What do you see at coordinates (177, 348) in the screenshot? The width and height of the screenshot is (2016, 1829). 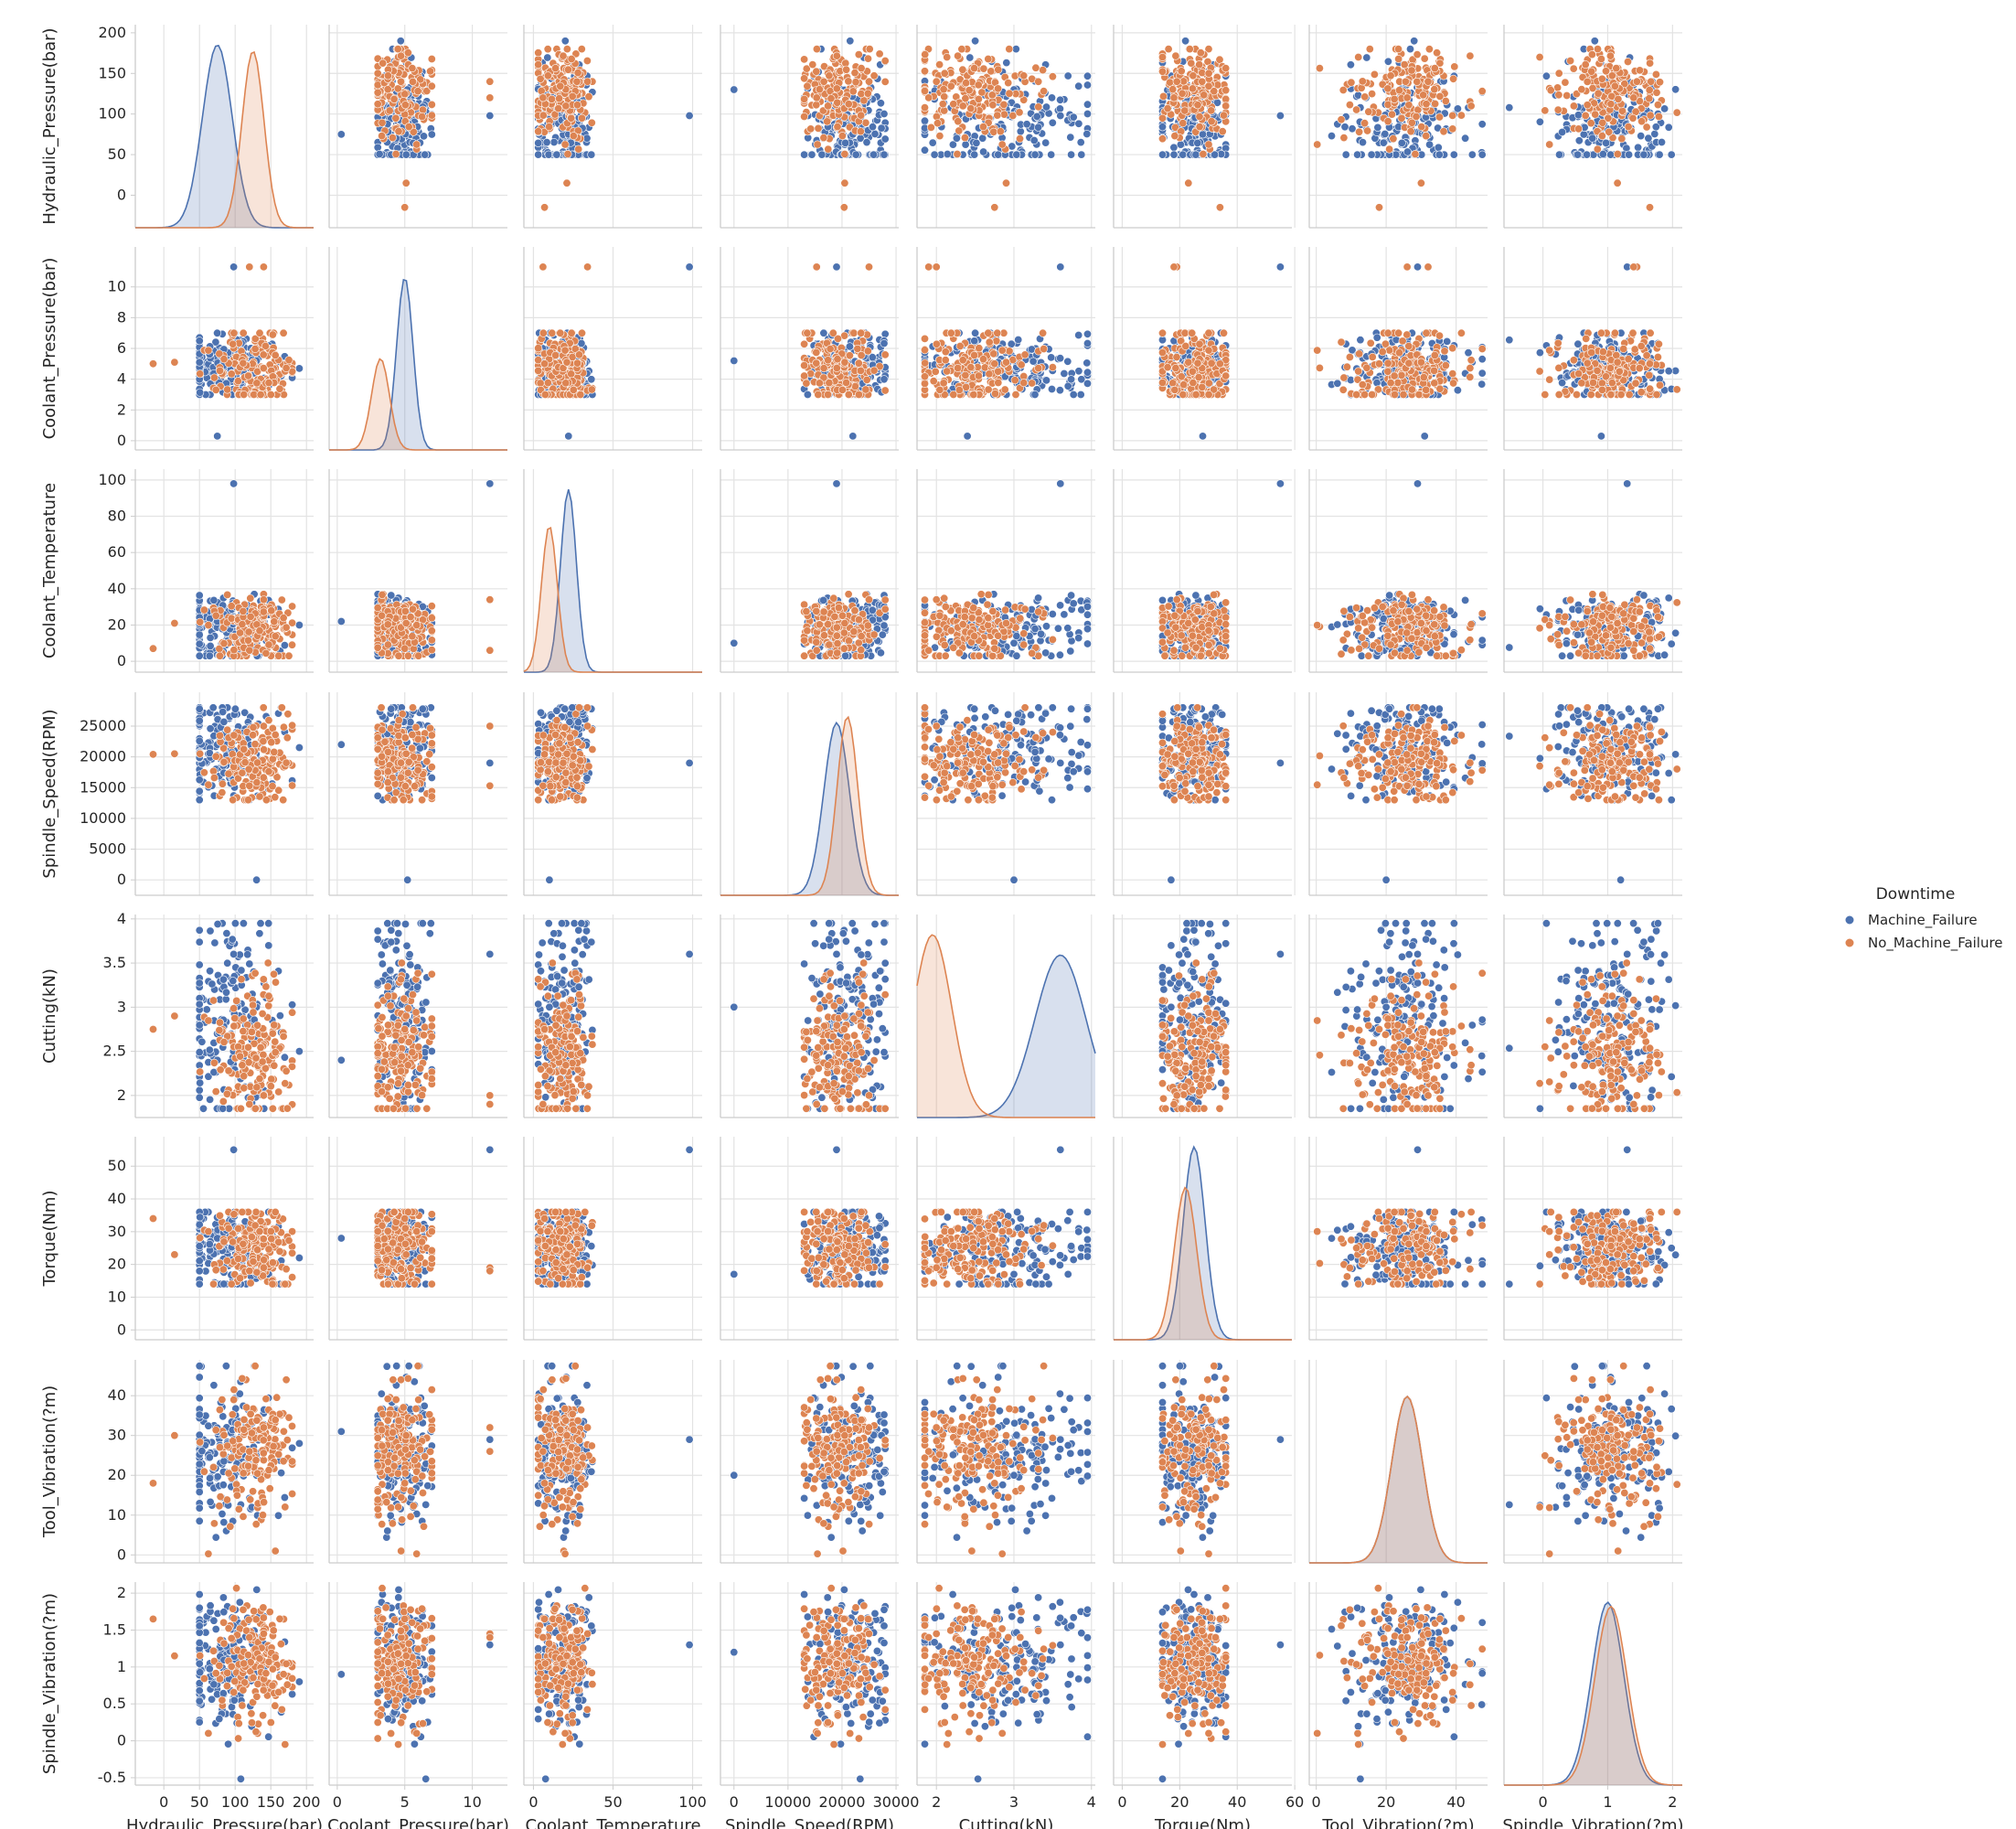 I see `panel-coolant-pressure-bar-vs-hydraulic-pressure-bar: 0246810Coolant_Pressure(bar)` at bounding box center [177, 348].